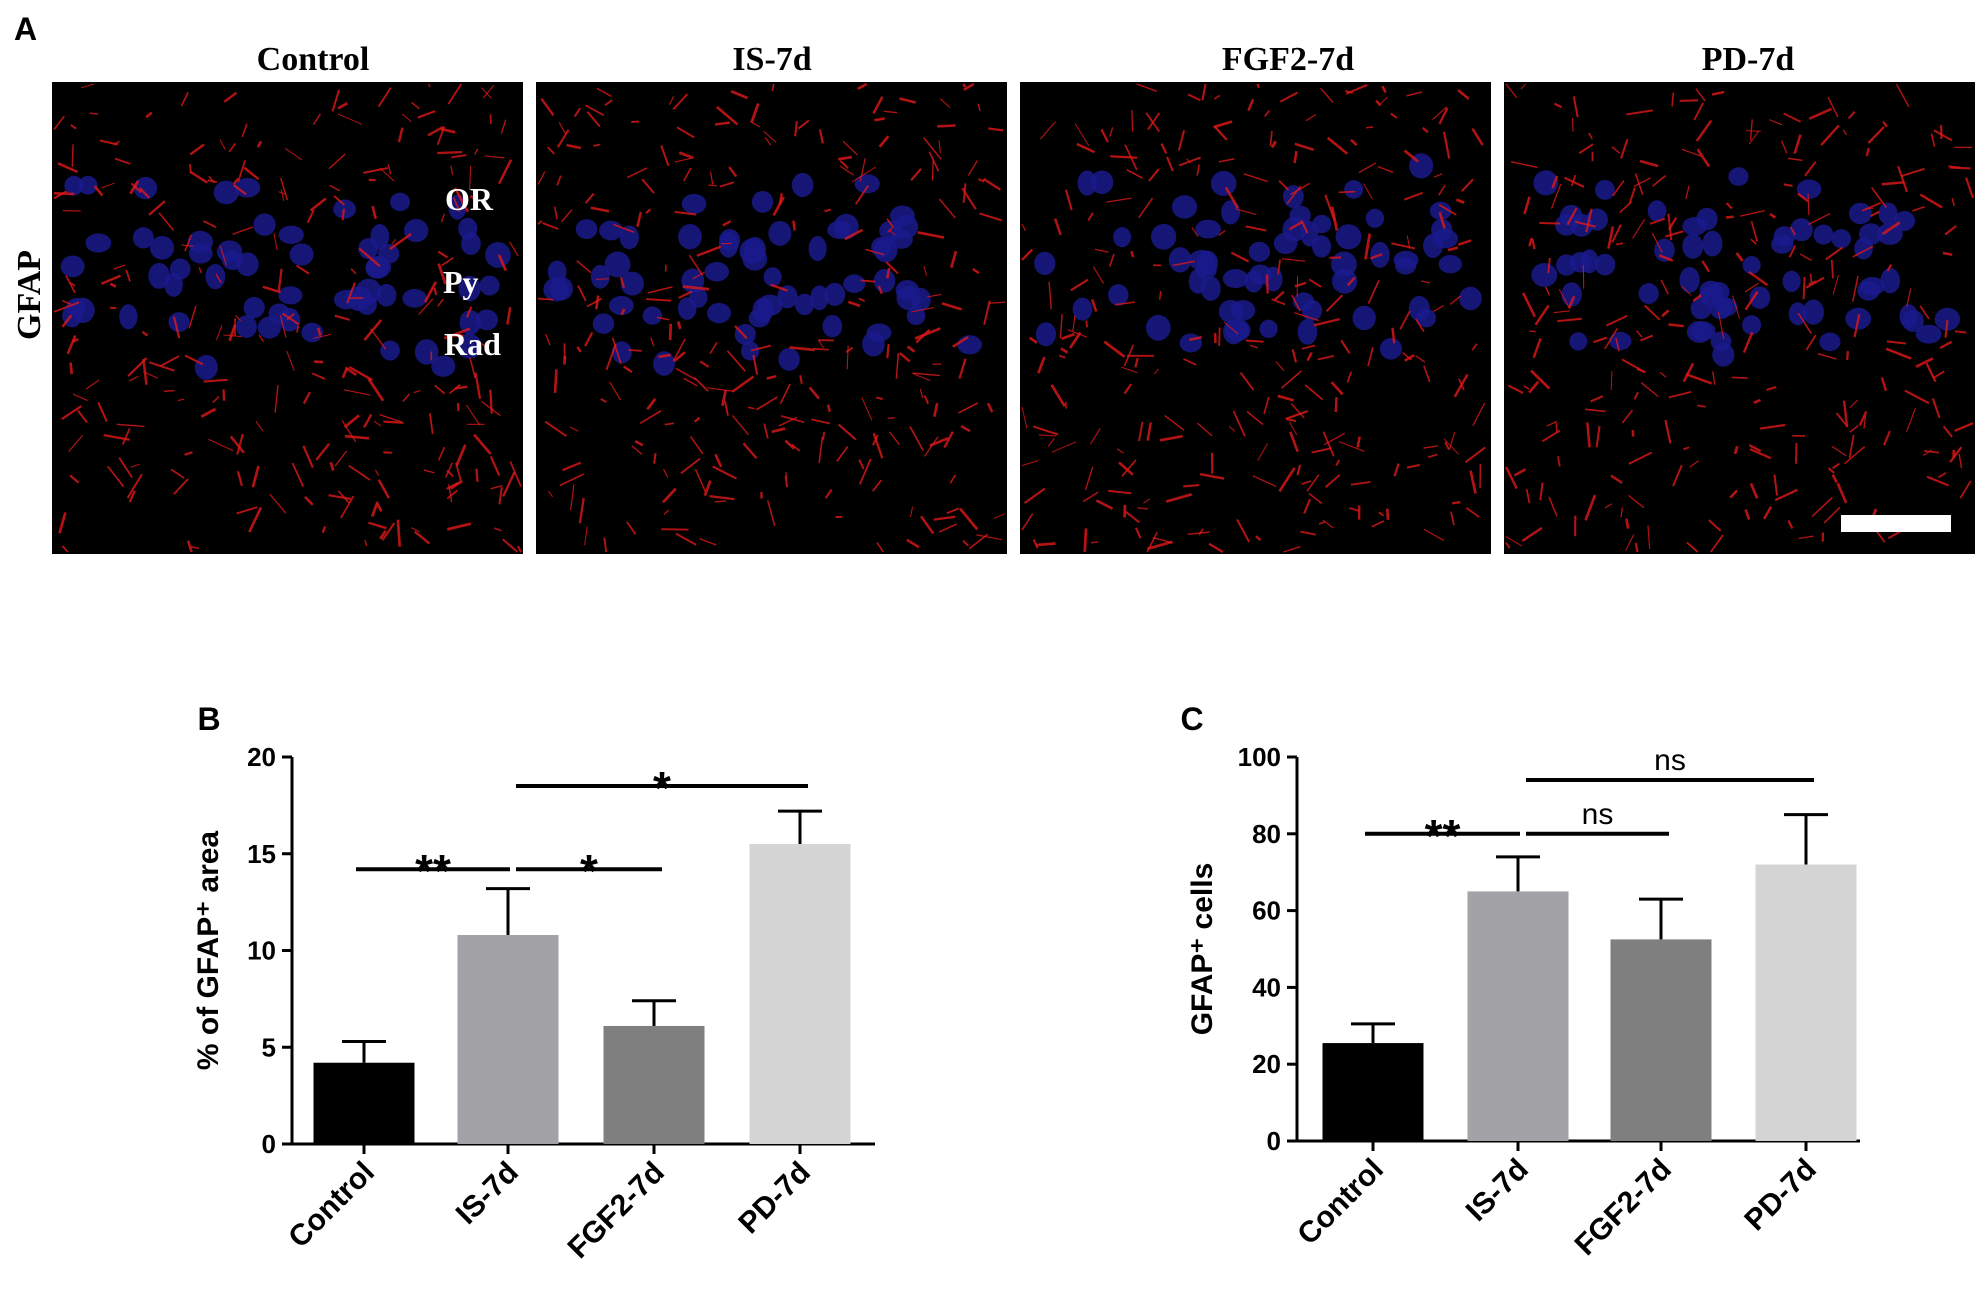 The image size is (1988, 1299). I want to click on y-tick-label: 10, so click(261, 951).